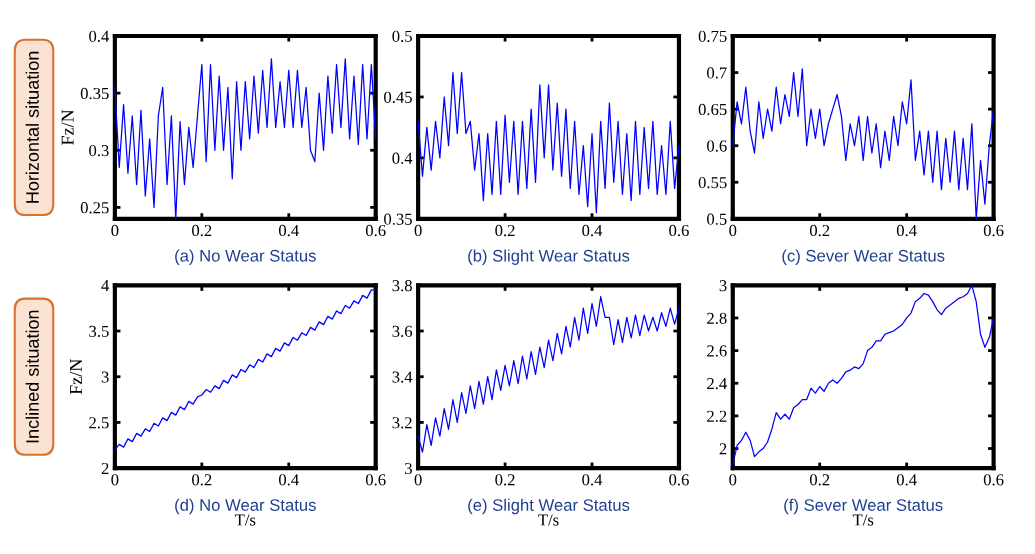 The width and height of the screenshot is (1035, 554). I want to click on y-tick-label: 3.6, so click(402, 331).